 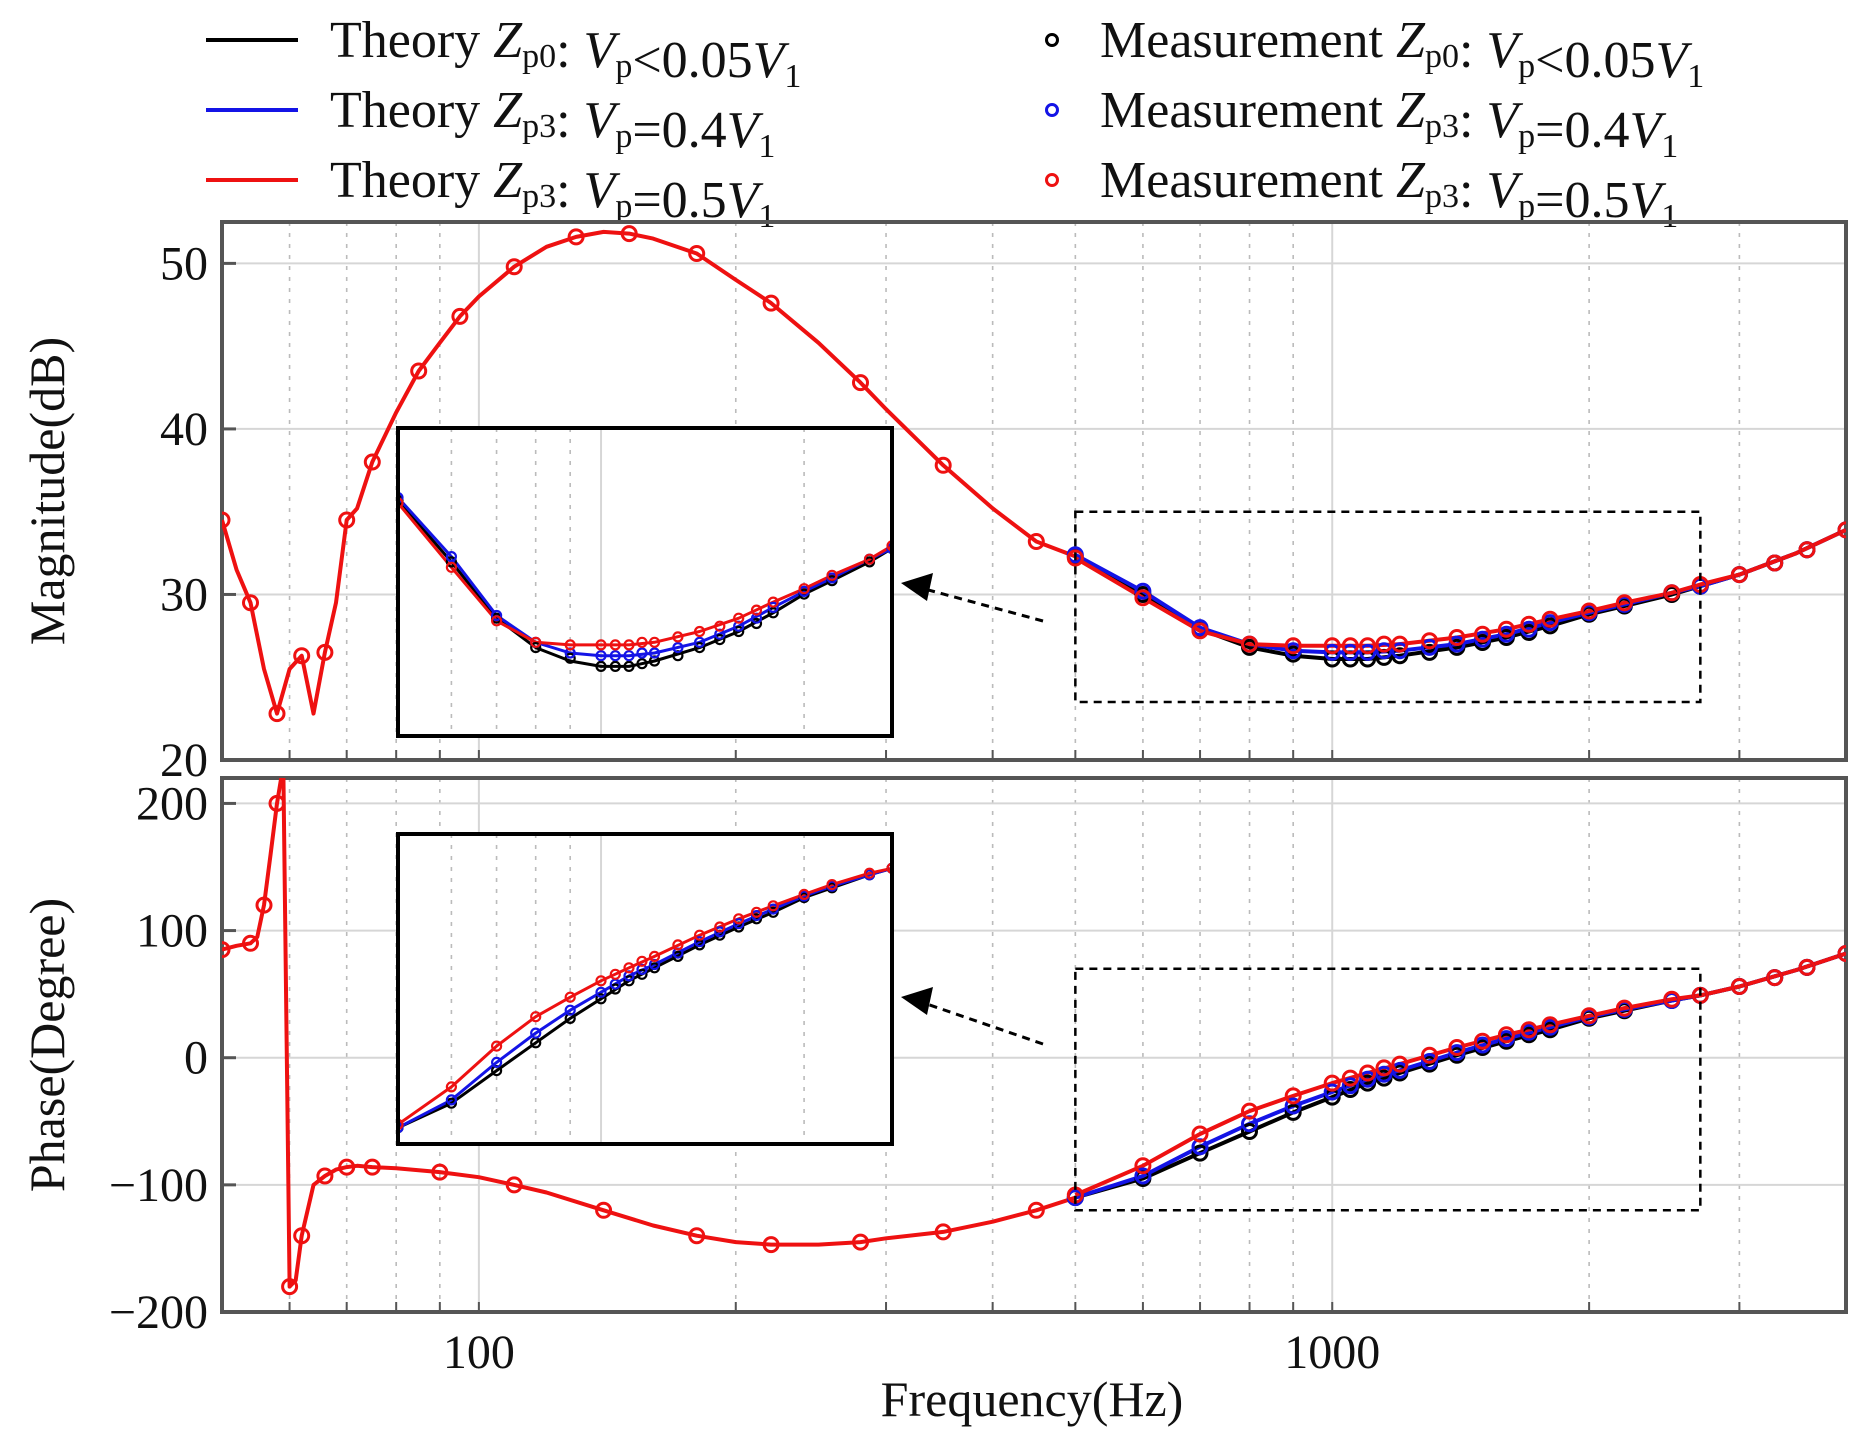 I want to click on inset, so click(x=645, y=989).